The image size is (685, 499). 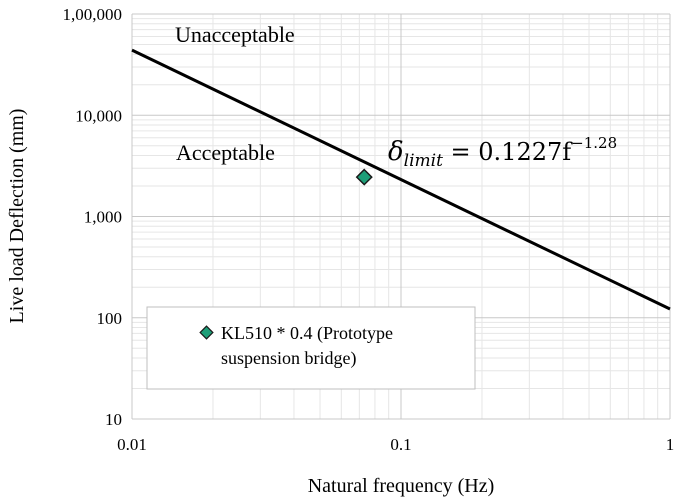 I want to click on equation-rhs: = 0.1227f, so click(x=508, y=152).